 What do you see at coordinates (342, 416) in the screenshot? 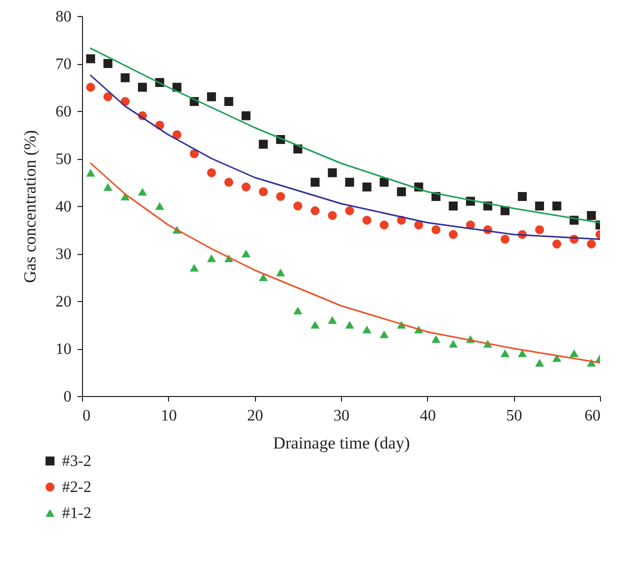
I see `x-tick-label: 30` at bounding box center [342, 416].